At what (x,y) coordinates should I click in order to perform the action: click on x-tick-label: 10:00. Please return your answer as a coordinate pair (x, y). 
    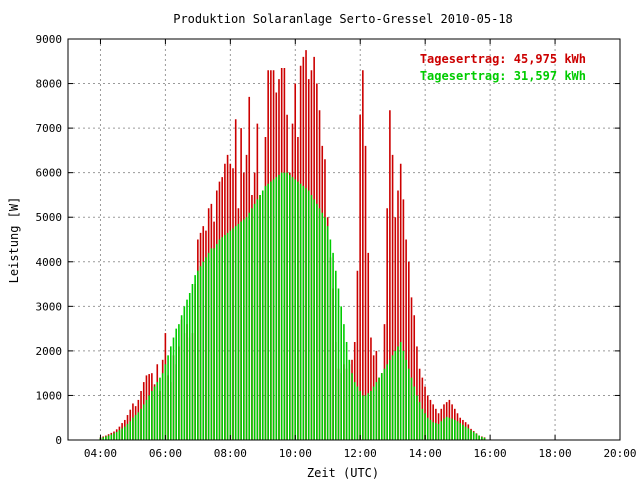
    Looking at the image, I should click on (295, 453).